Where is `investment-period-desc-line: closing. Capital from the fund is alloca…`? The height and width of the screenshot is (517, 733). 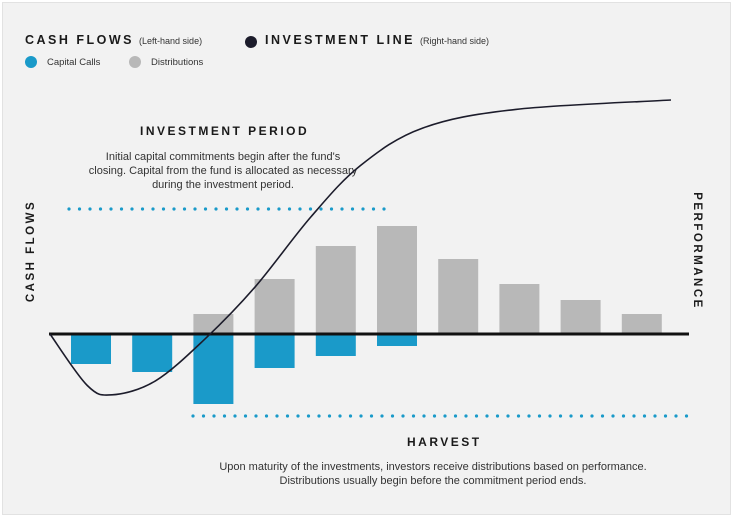 investment-period-desc-line: closing. Capital from the fund is alloca… is located at coordinates (223, 171).